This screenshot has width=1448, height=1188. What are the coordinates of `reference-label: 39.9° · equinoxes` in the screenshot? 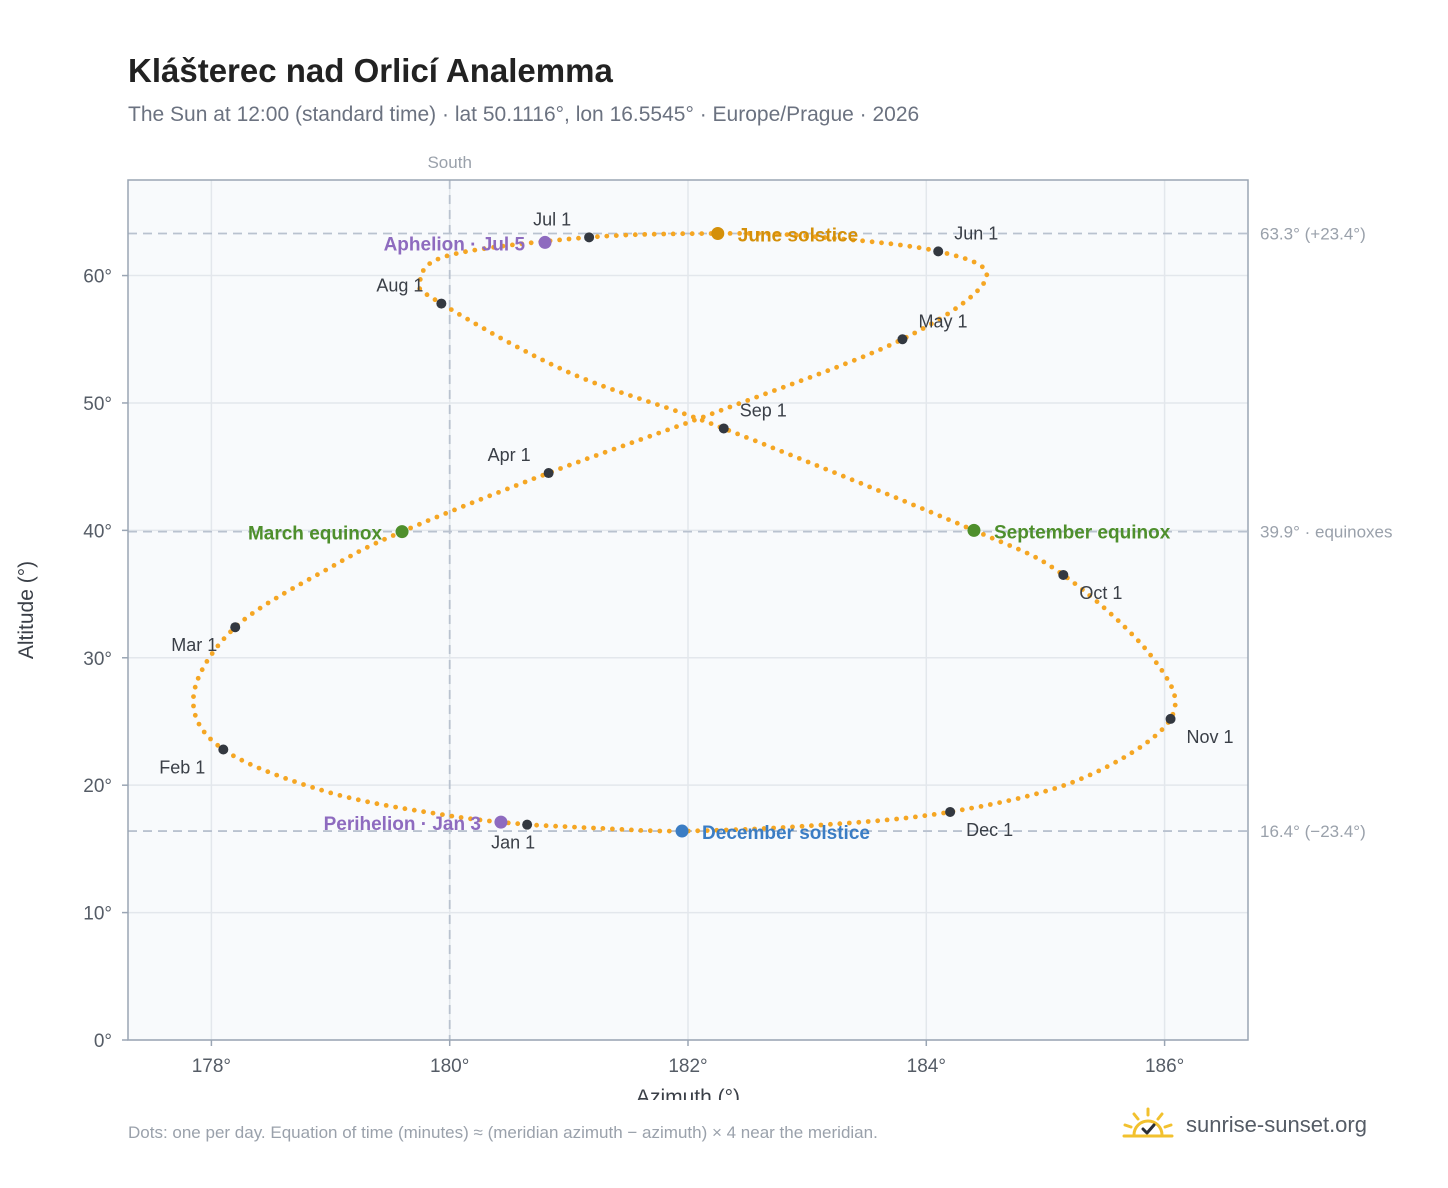 It's located at (1326, 532).